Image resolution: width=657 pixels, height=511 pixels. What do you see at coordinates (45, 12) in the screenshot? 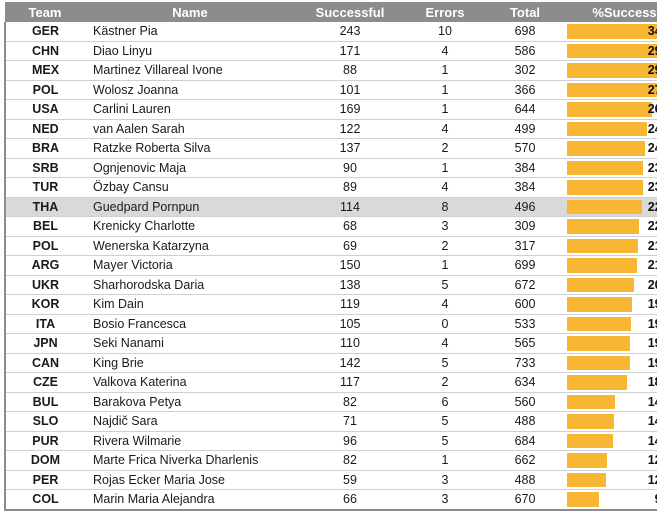
I see `header-team: Team` at bounding box center [45, 12].